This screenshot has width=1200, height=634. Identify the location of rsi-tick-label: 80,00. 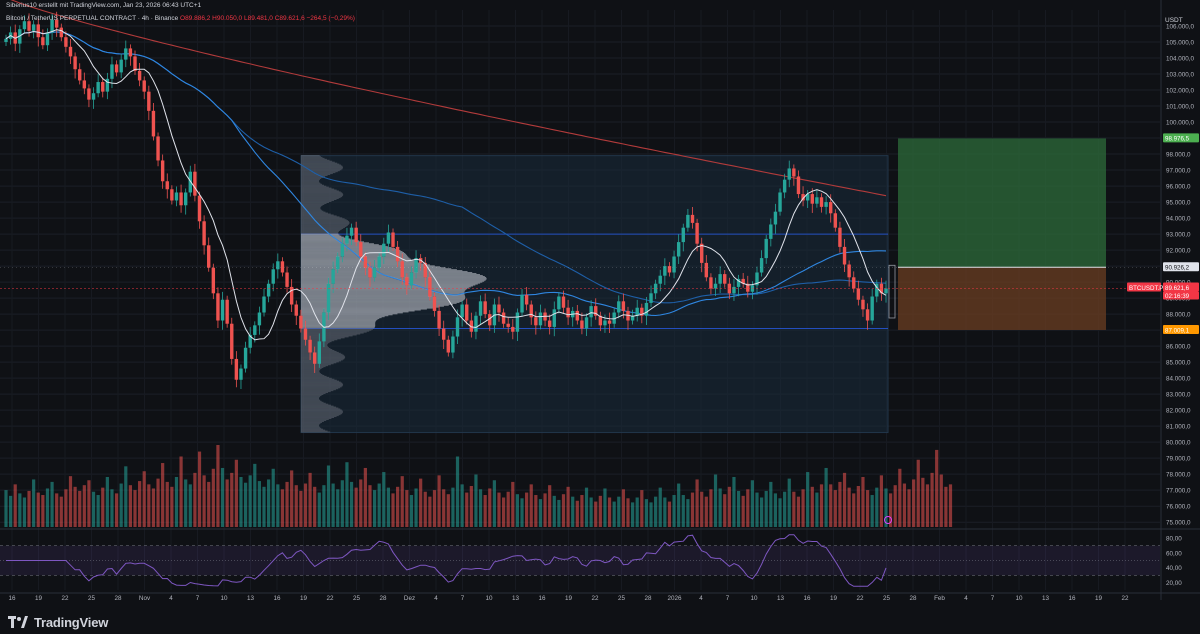
(1174, 539).